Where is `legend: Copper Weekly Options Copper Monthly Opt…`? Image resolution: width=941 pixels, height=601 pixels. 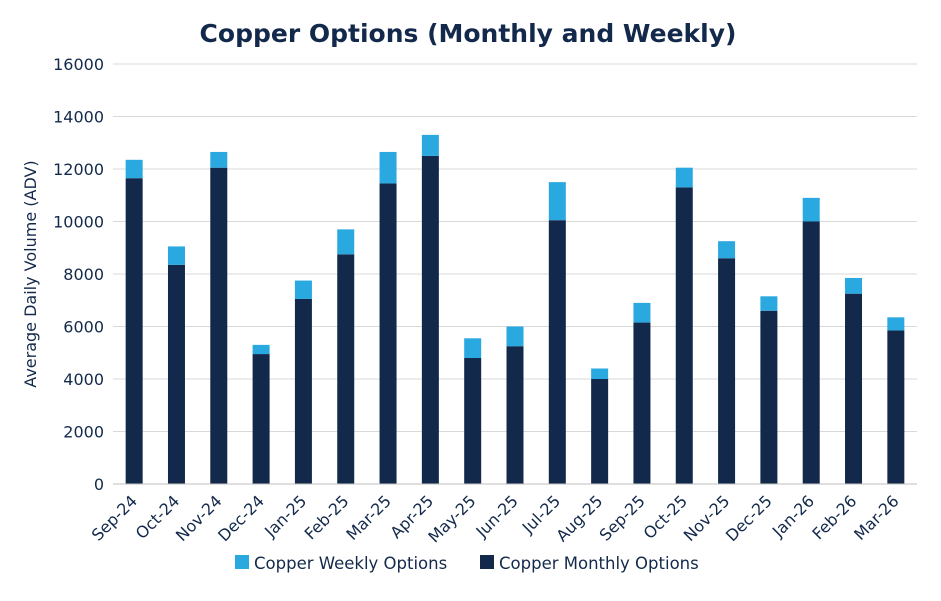 legend: Copper Weekly Options Copper Monthly Opt… is located at coordinates (467, 563).